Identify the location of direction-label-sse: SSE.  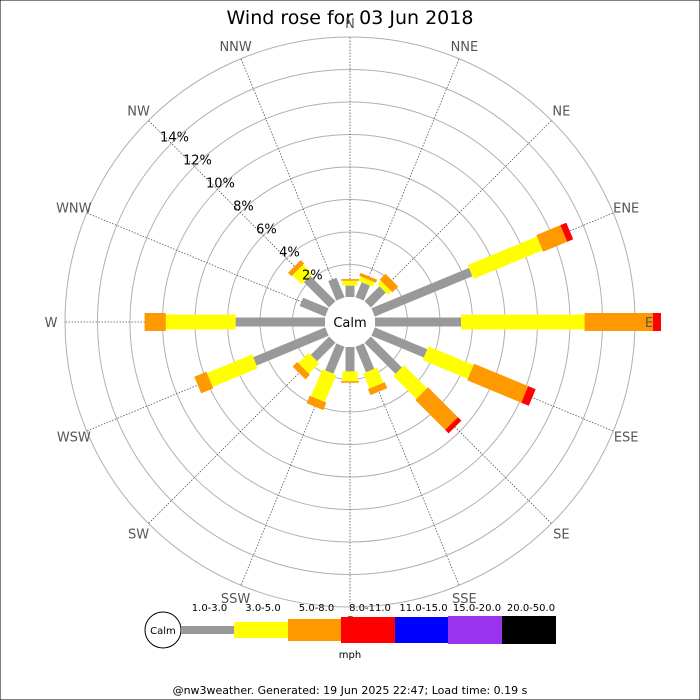
(464, 599).